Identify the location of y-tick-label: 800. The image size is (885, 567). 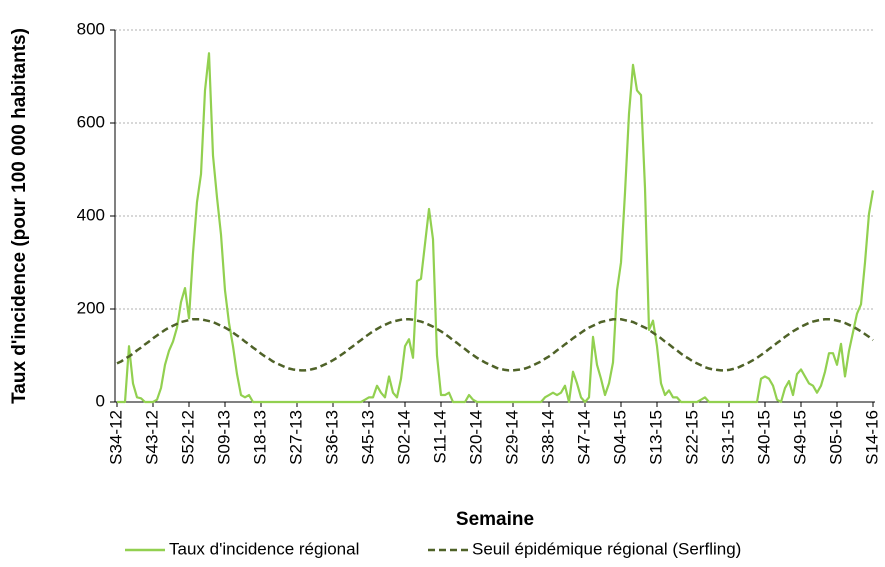
(91, 28).